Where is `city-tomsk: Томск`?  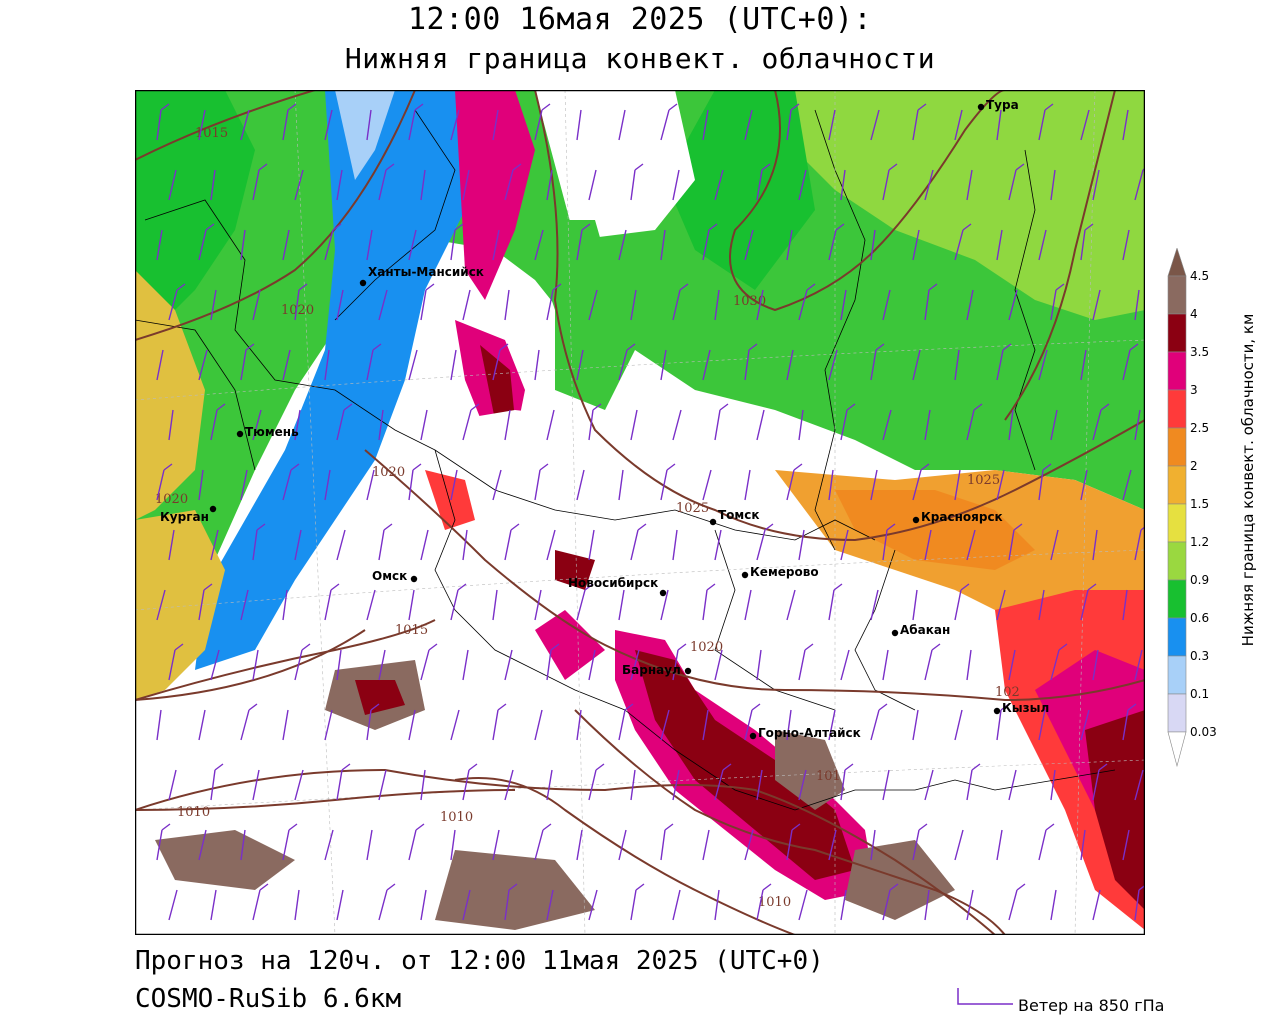
city-tomsk: Томск is located at coordinates (734, 517).